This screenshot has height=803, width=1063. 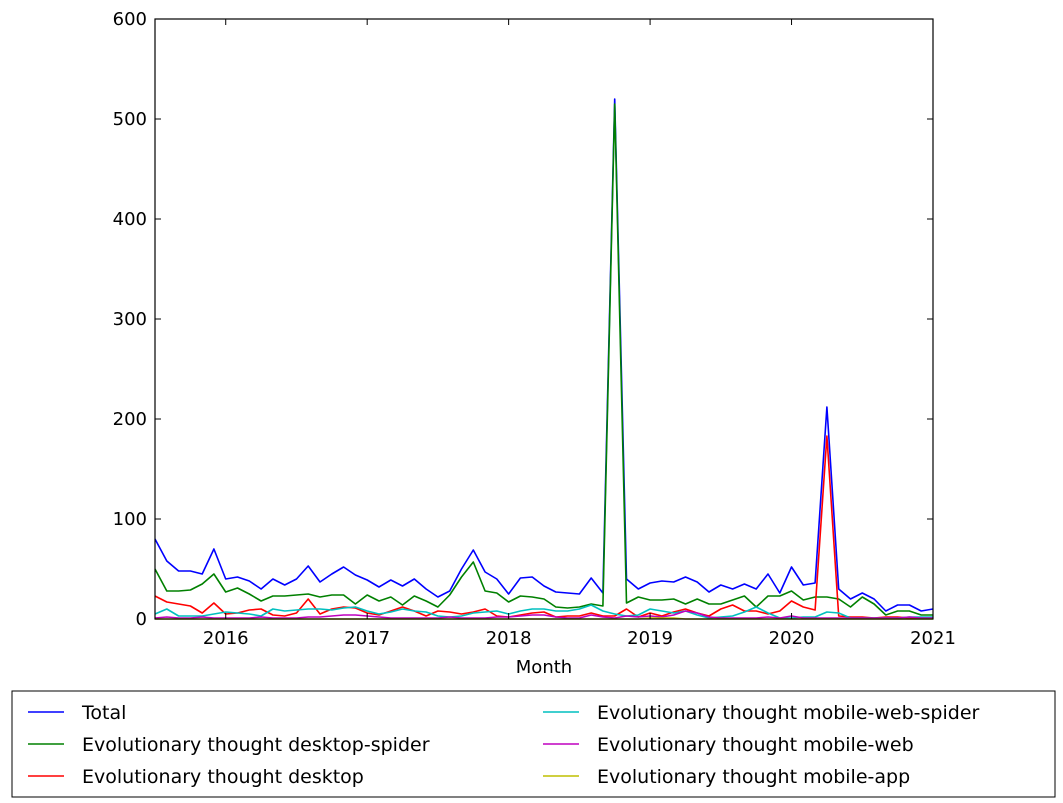 What do you see at coordinates (223, 777) in the screenshot?
I see `legend-label: Evolutionary thought desktop` at bounding box center [223, 777].